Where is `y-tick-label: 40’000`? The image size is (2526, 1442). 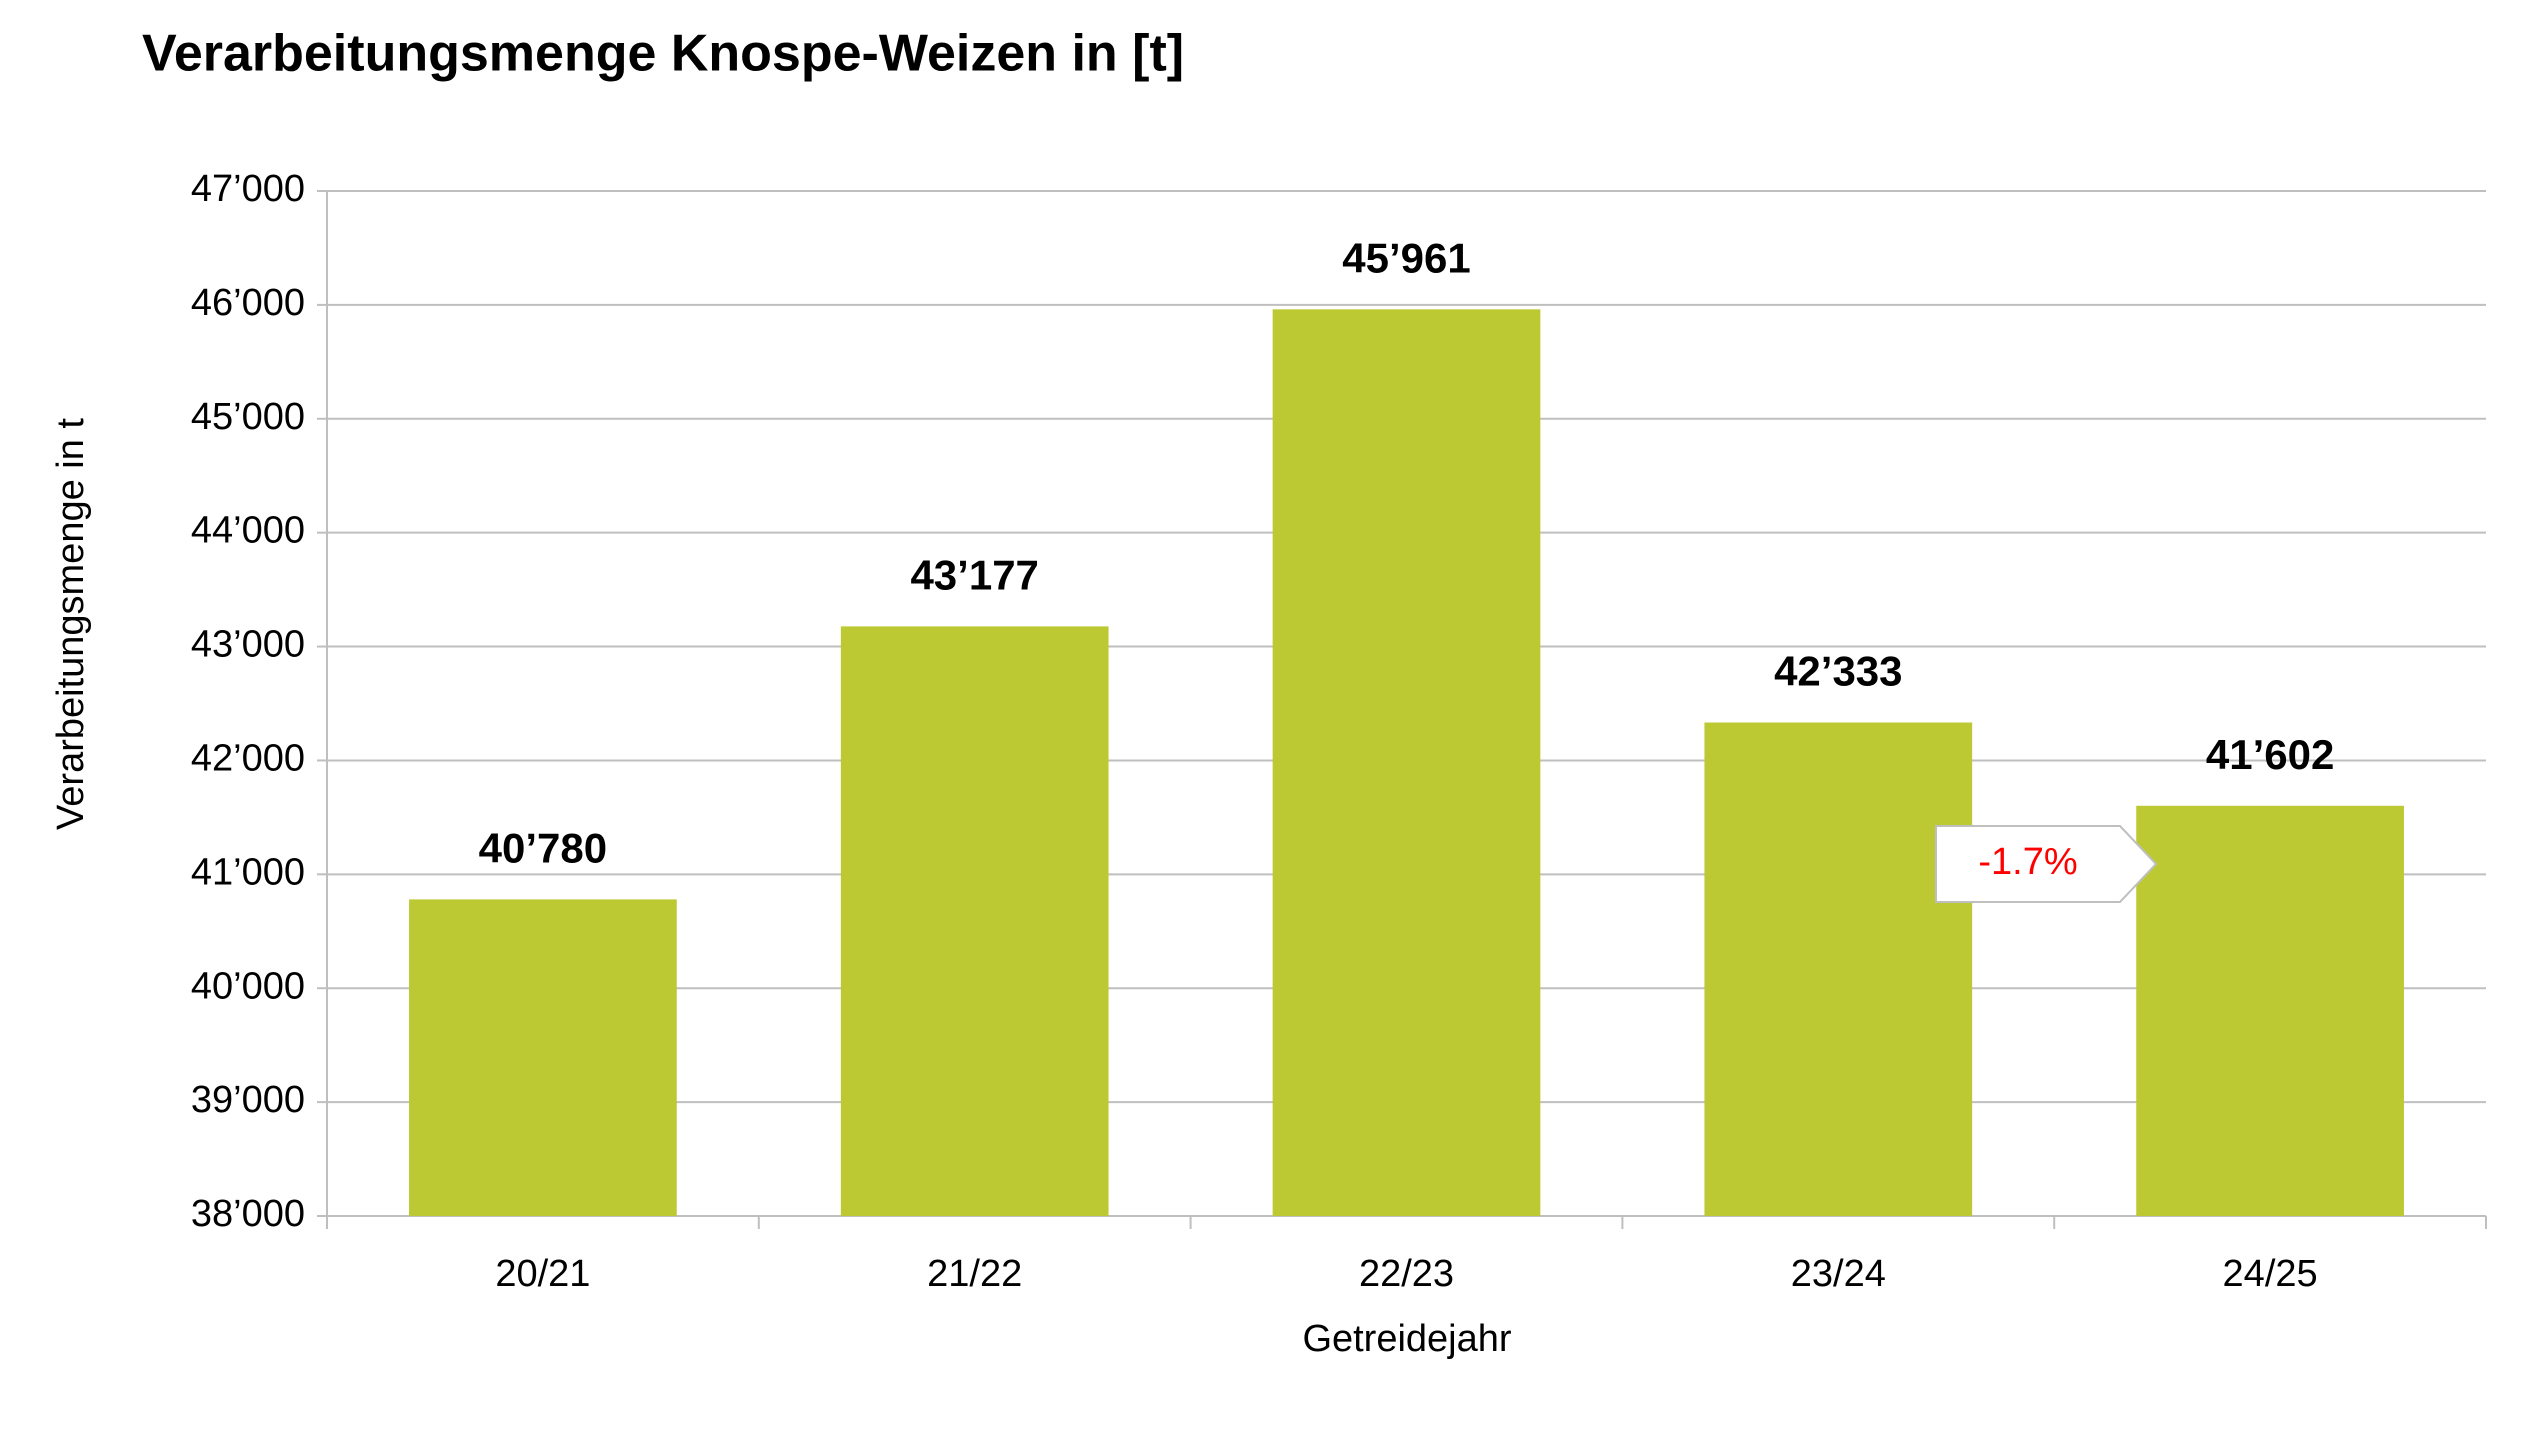
y-tick-label: 40’000 is located at coordinates (248, 986).